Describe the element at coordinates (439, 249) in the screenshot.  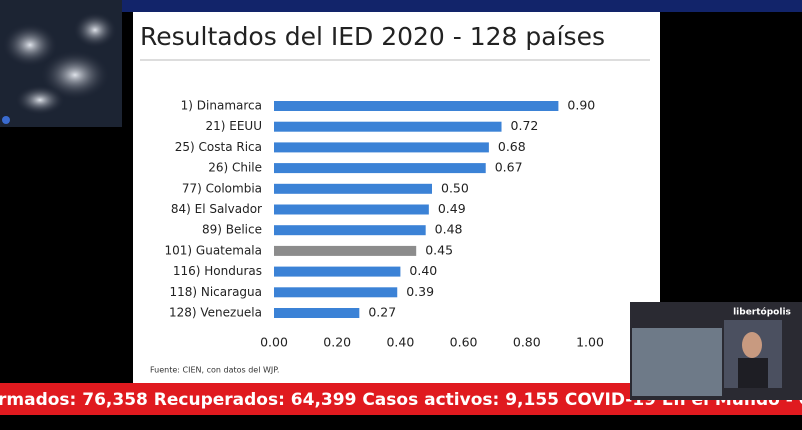
I see `value-label: 0.45` at that location.